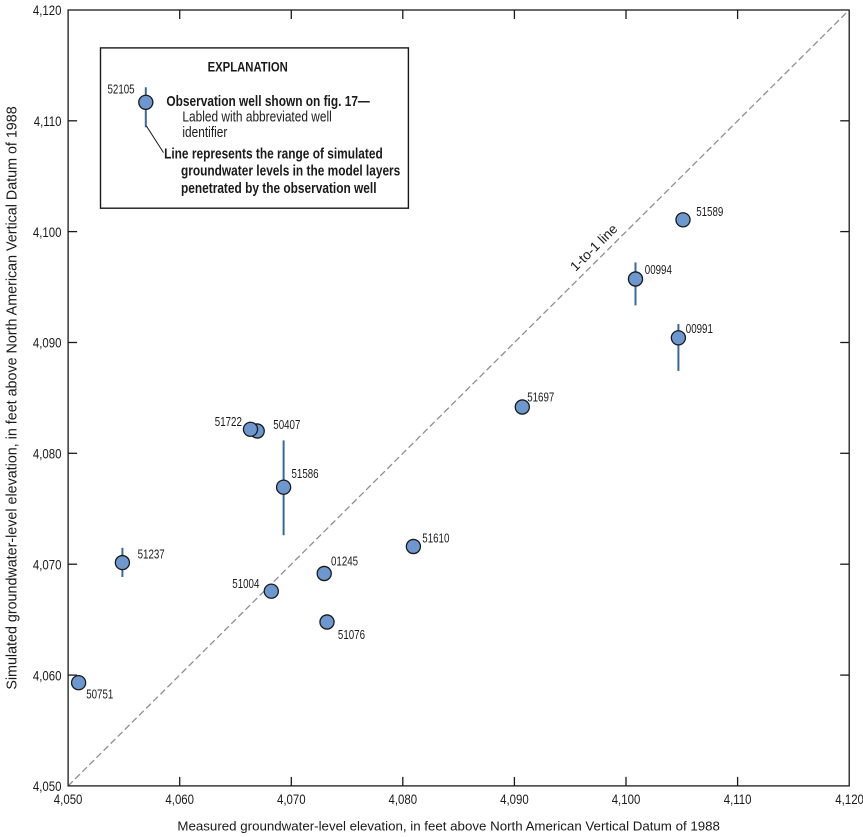 This screenshot has height=837, width=863. I want to click on svg-text: 51586, so click(305, 475).